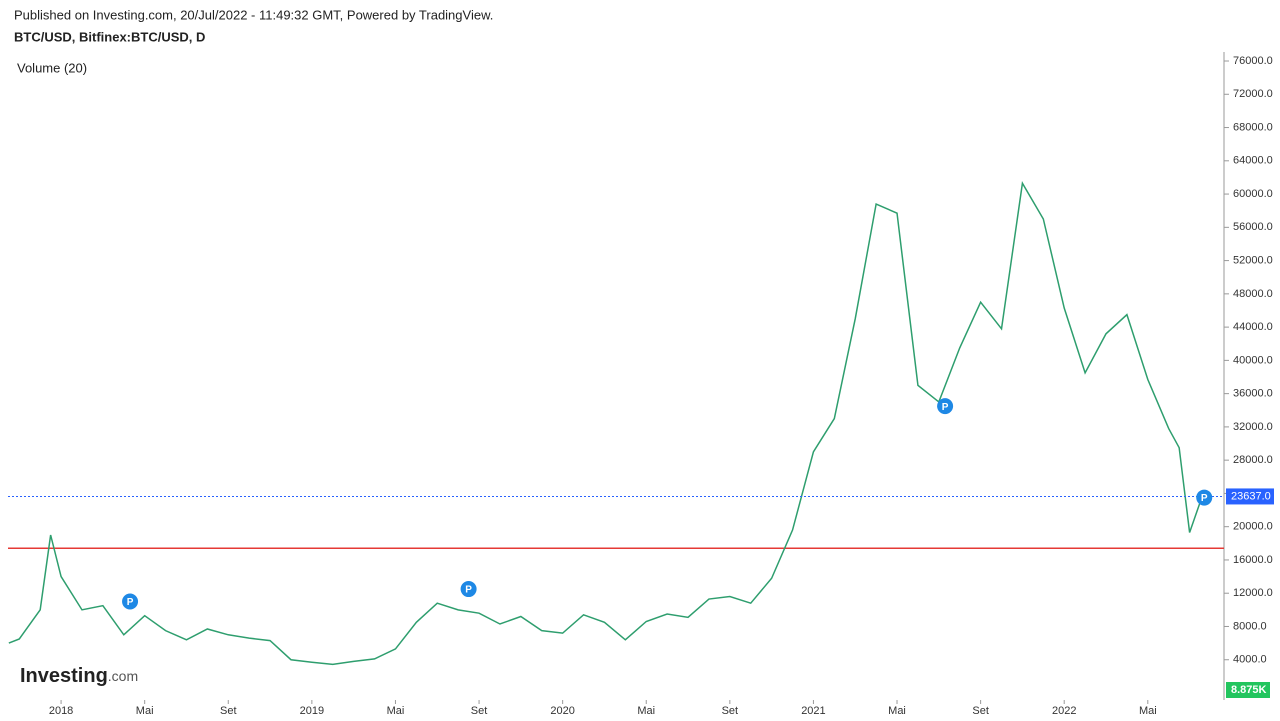 The height and width of the screenshot is (721, 1280). What do you see at coordinates (1253, 294) in the screenshot?
I see `y-tick-label: 48000.0` at bounding box center [1253, 294].